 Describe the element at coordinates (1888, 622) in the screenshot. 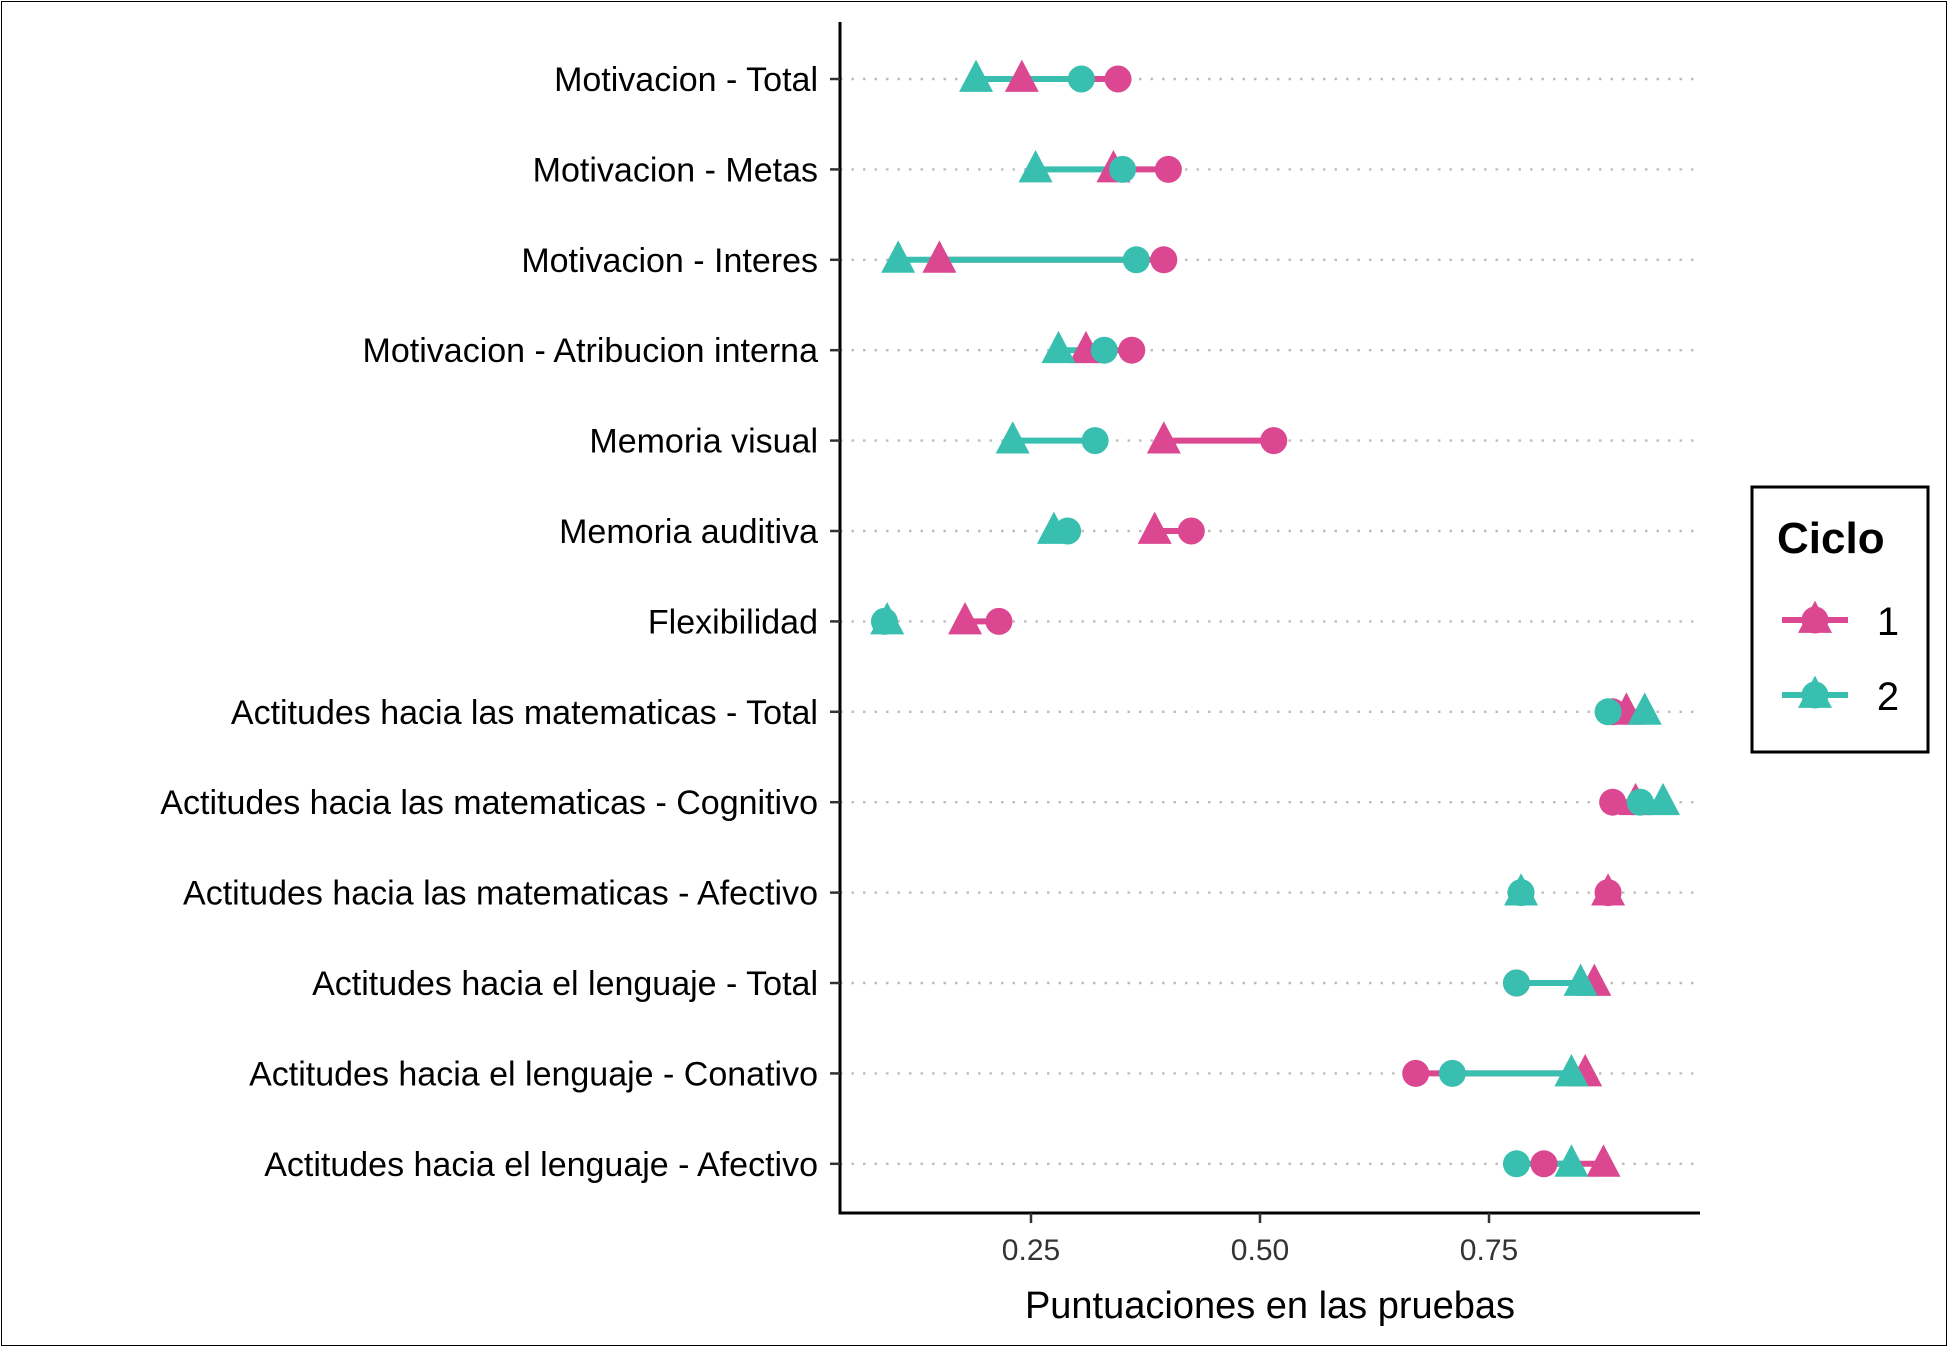

I see `legend-label-1: 1` at that location.